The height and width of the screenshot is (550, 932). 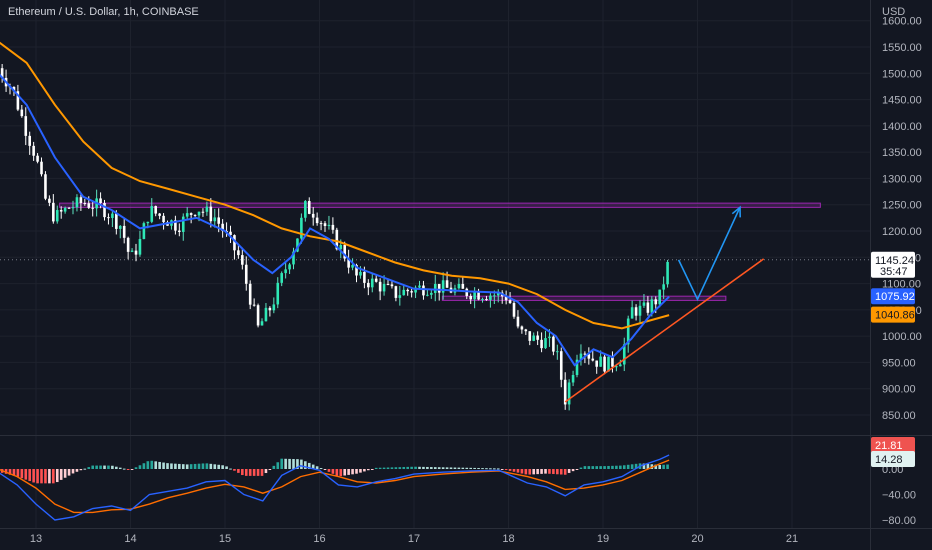 What do you see at coordinates (103, 12) in the screenshot?
I see `symbol-title: Ethereum / U.S. Dollar, 1h, COINBASE` at bounding box center [103, 12].